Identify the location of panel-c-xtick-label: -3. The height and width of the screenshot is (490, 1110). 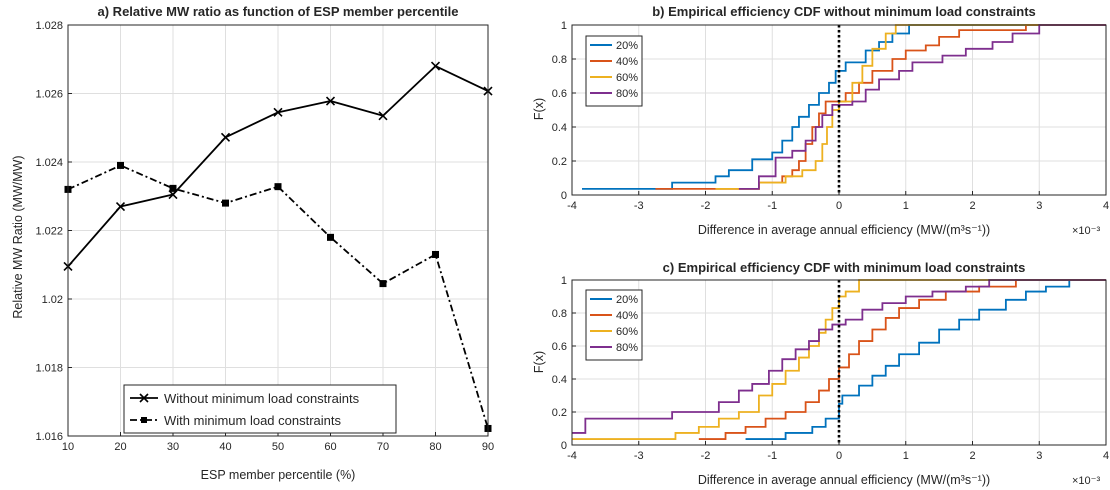
(639, 456).